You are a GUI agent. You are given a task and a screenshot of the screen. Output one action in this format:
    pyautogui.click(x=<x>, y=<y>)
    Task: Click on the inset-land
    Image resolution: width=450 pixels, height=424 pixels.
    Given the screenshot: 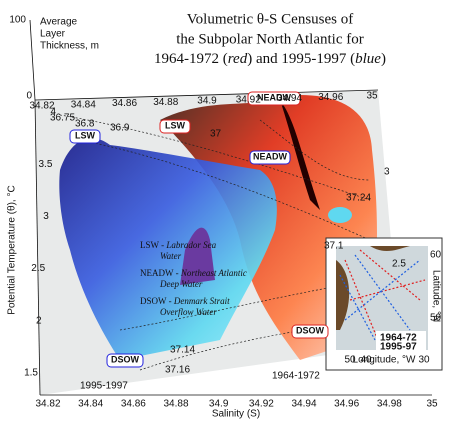 What is the action you would take?
    pyautogui.click(x=373, y=288)
    